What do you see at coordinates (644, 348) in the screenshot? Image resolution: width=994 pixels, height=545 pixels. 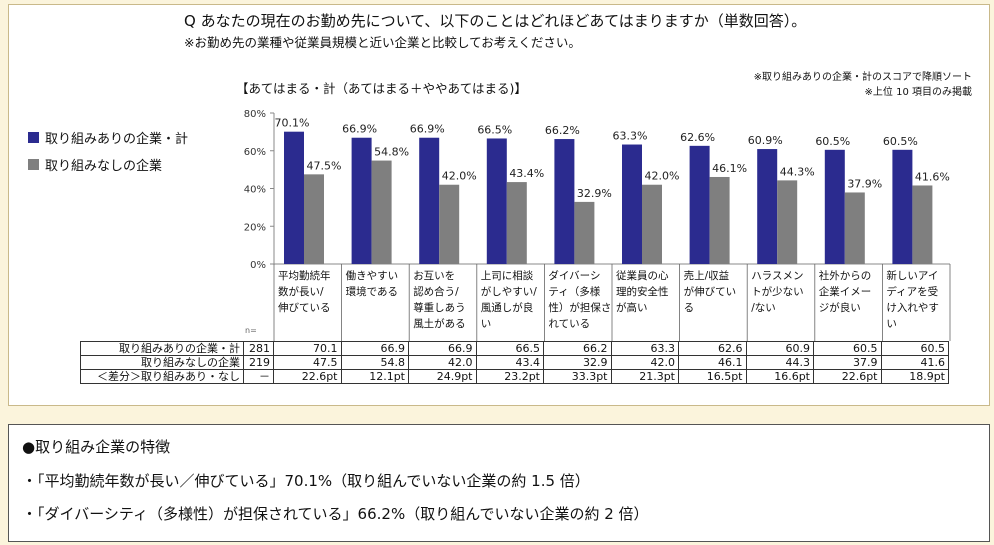 I see `table-value-cell: 63.3` at bounding box center [644, 348].